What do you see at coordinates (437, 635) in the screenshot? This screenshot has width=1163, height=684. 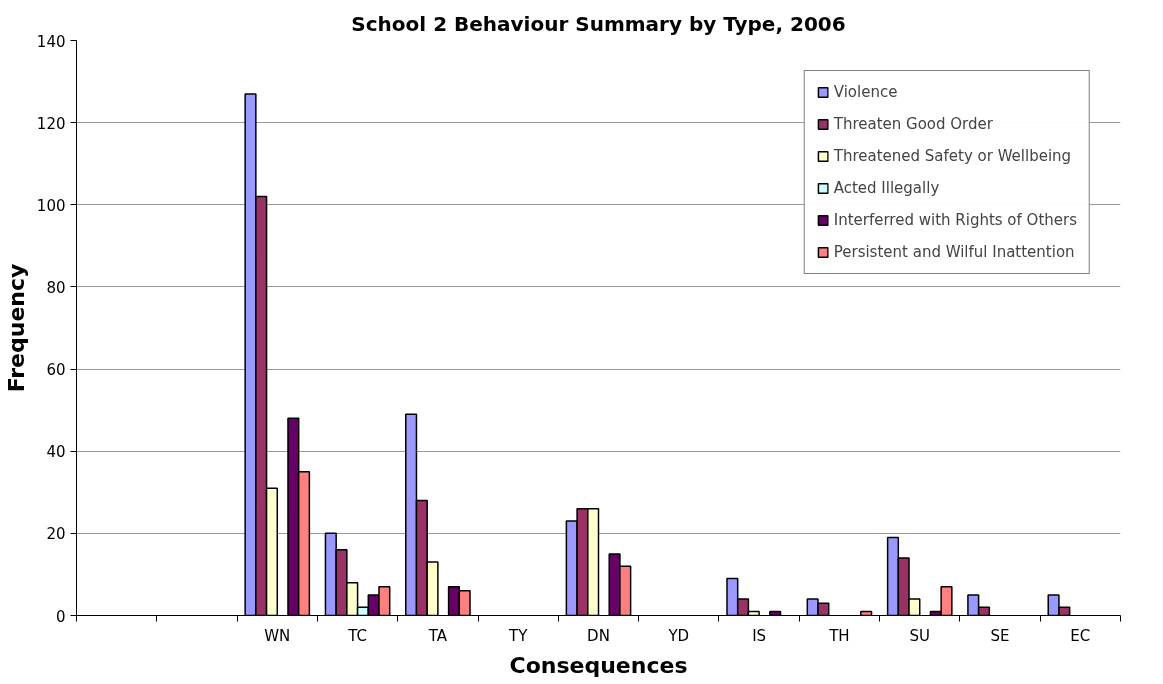 I see `x-tick-label: TA` at bounding box center [437, 635].